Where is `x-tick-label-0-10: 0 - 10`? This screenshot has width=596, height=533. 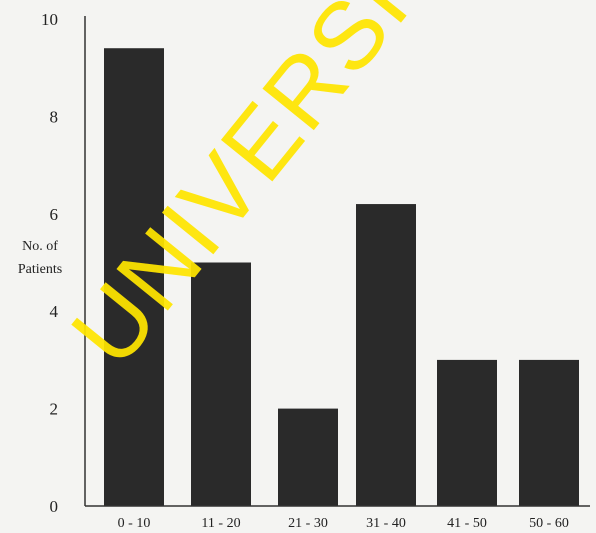
x-tick-label-0-10: 0 - 10 is located at coordinates (134, 523).